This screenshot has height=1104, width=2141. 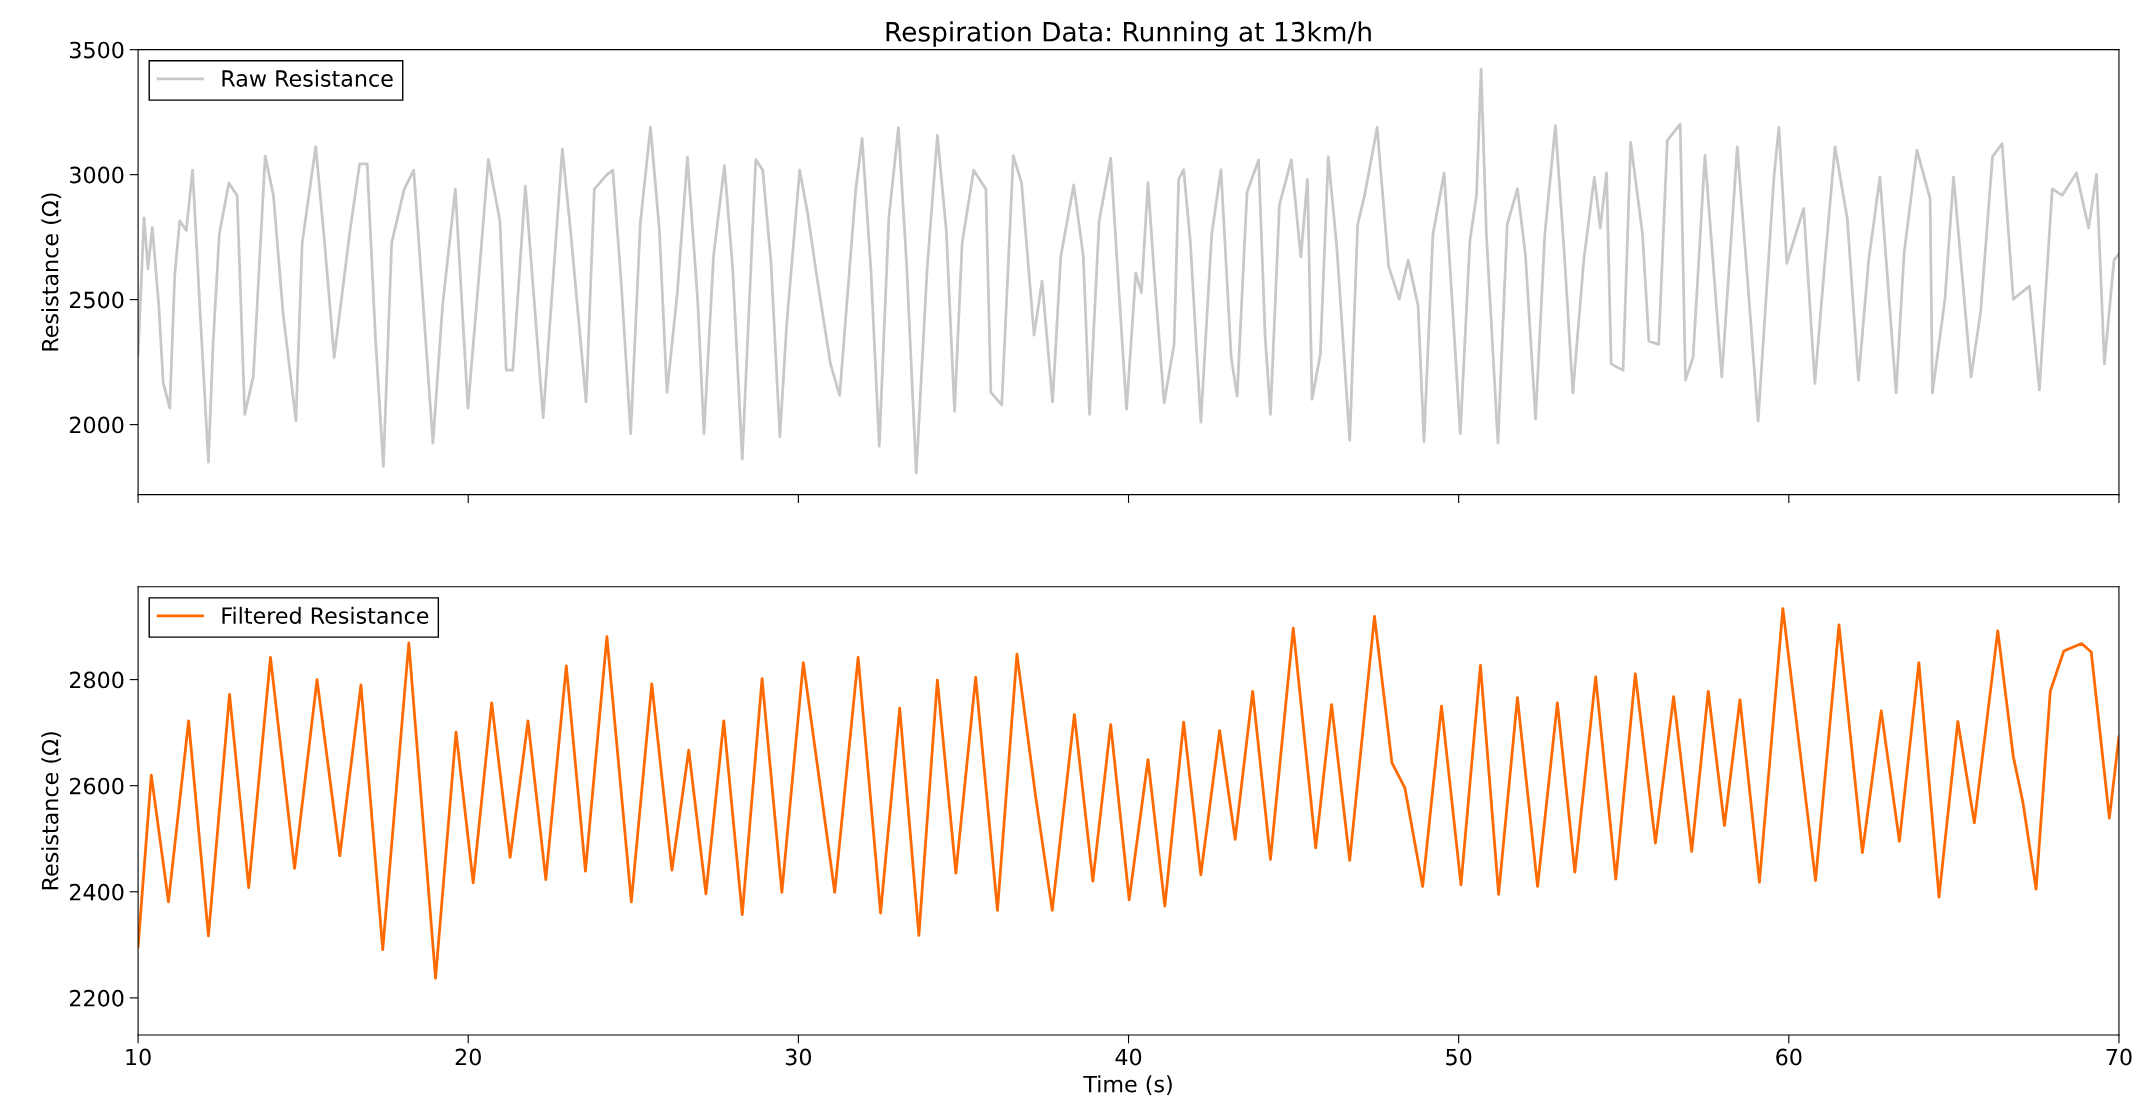 What do you see at coordinates (96, 680) in the screenshot?
I see `y-tick-label: 2800` at bounding box center [96, 680].